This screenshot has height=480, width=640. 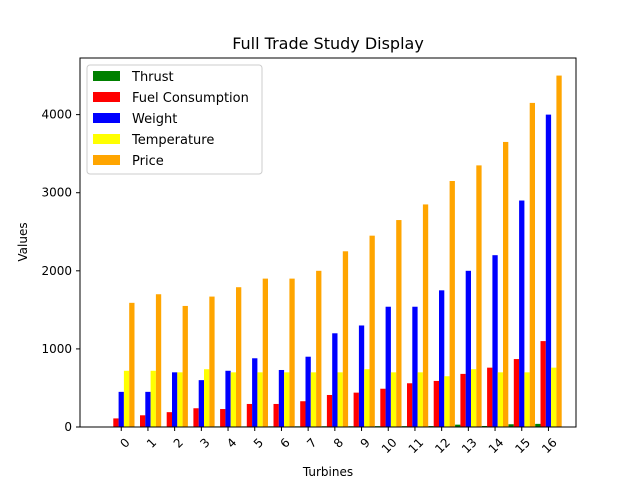 I want to click on y-tick-label-3000: 3000, so click(x=56, y=193).